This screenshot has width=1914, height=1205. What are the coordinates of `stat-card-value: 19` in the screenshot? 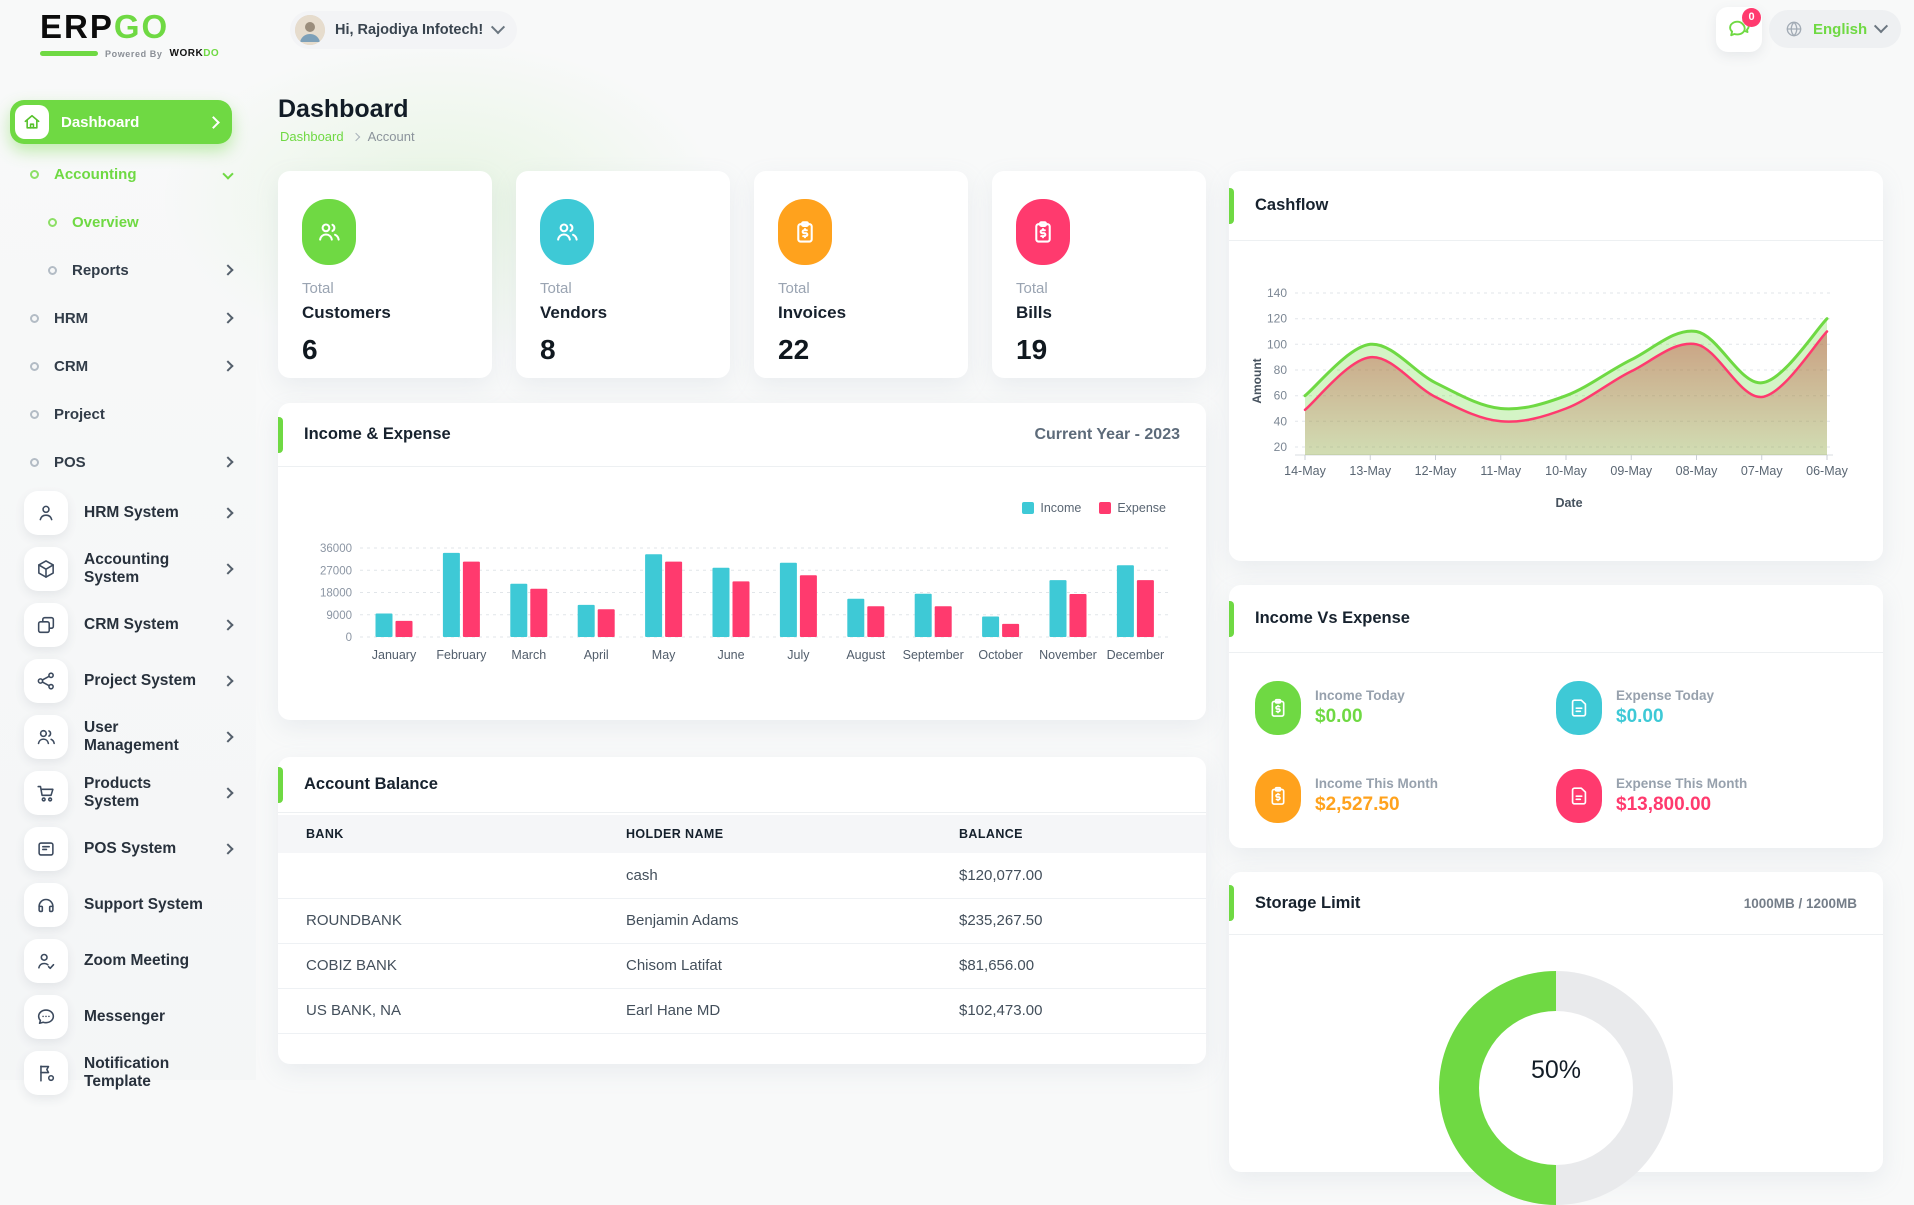 It's located at (1032, 349).